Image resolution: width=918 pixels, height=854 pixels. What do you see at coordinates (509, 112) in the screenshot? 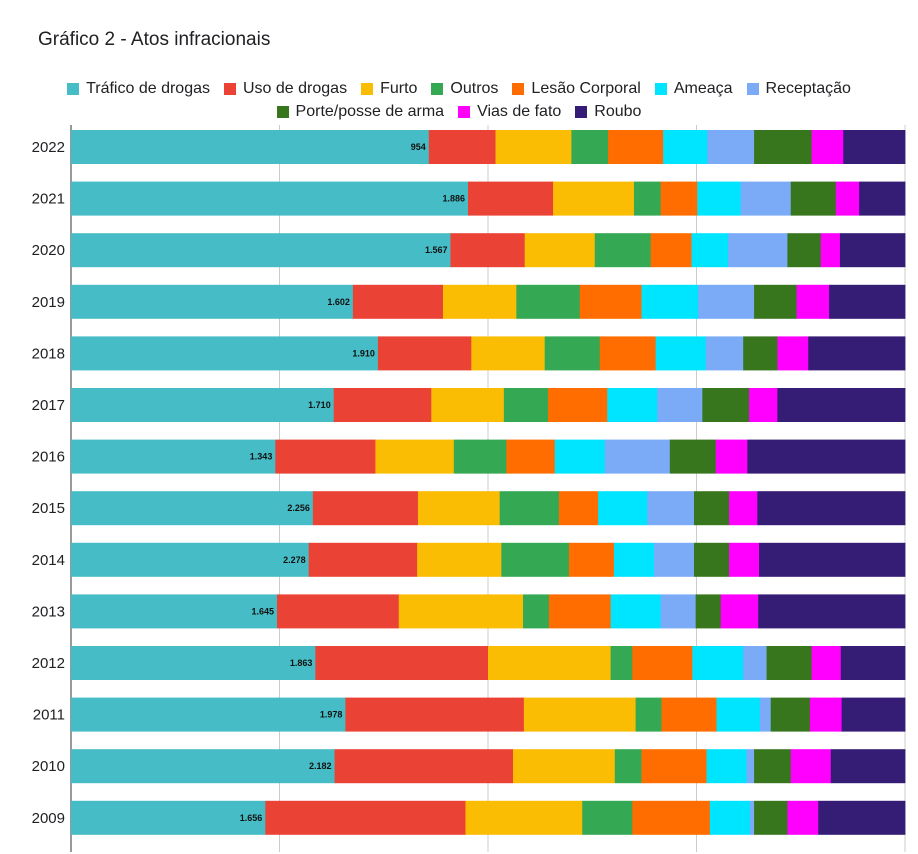
I see `legend-item: Vias de fato` at bounding box center [509, 112].